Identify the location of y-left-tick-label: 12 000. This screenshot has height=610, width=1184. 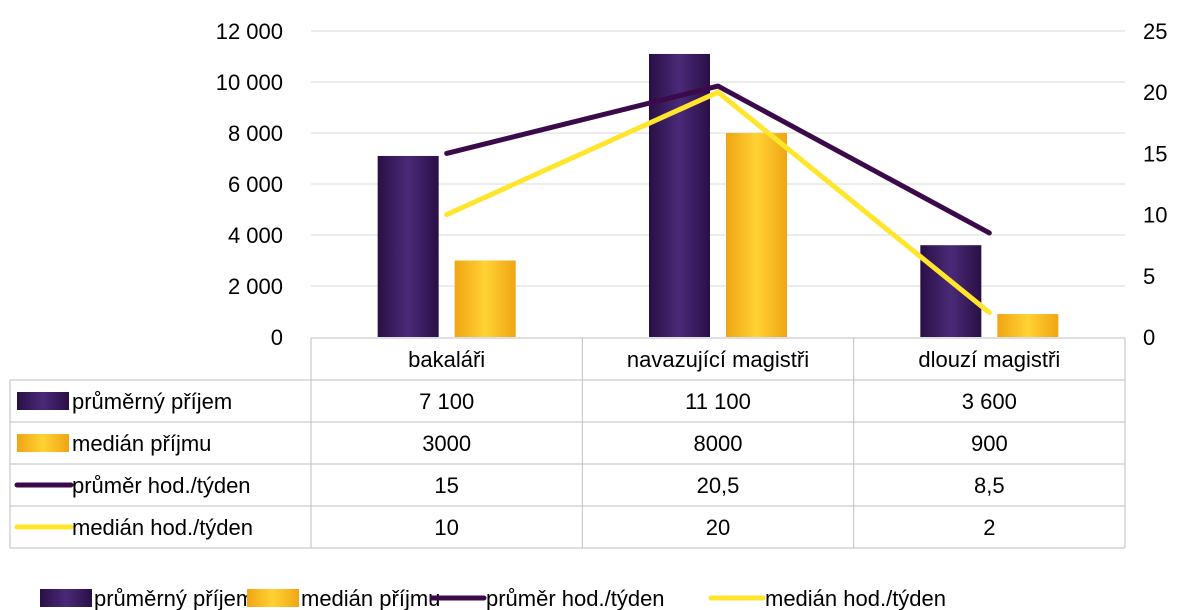
(249, 31).